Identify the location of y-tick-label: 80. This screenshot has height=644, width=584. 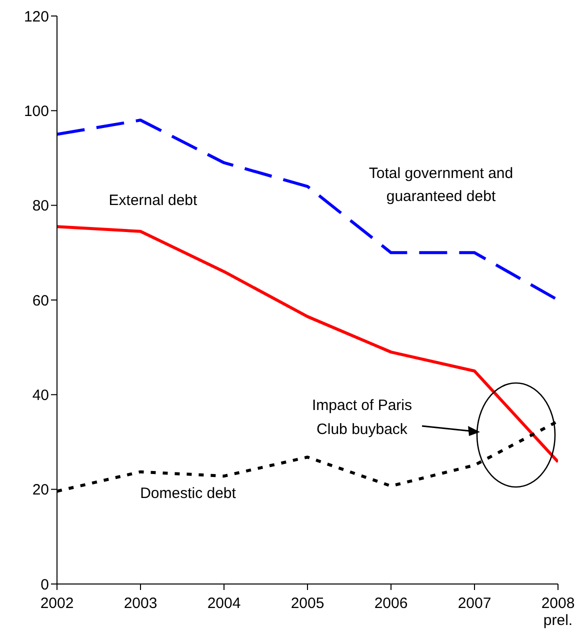
(40, 206).